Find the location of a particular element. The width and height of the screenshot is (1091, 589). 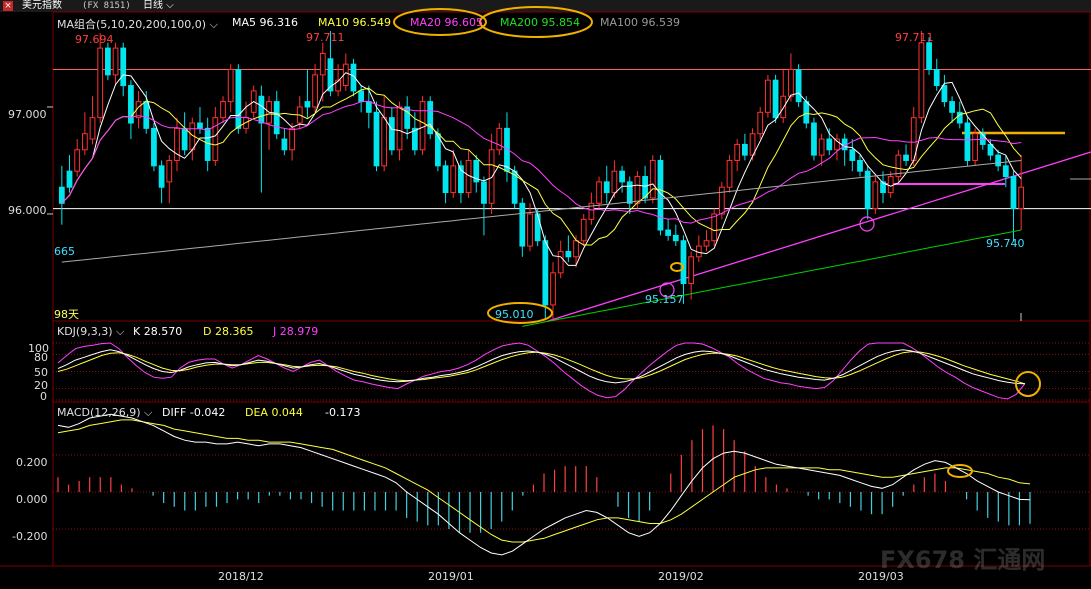

window-title-bar: × 美元指数 (FX 8151) 日线 ⌵ is located at coordinates (545, 6).